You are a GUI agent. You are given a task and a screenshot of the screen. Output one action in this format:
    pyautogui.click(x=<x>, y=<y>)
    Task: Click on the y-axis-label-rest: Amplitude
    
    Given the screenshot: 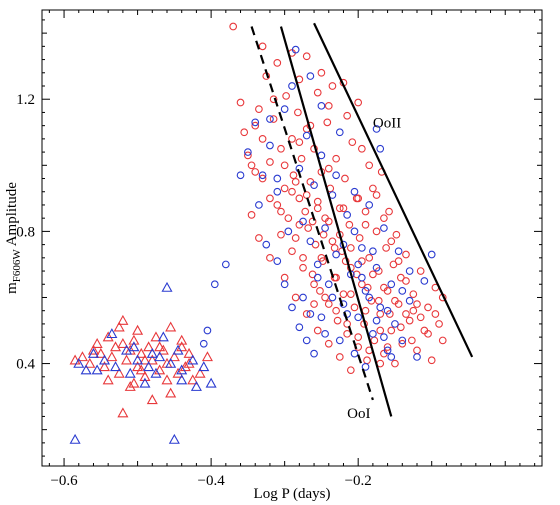 What is the action you would take?
    pyautogui.click(x=12, y=215)
    